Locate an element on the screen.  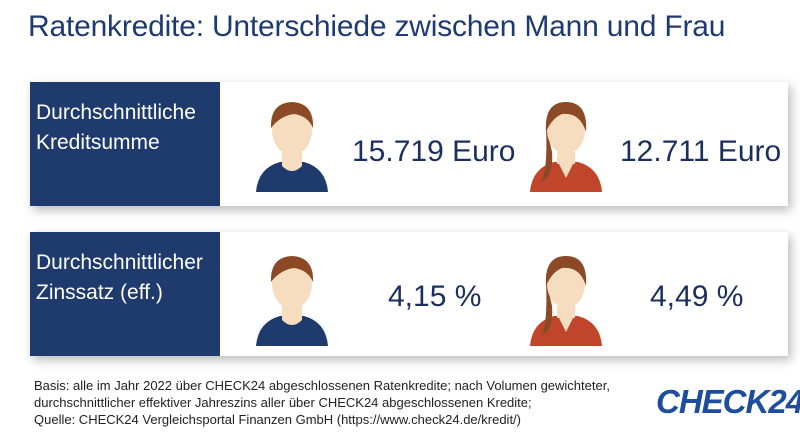
row-label: Durchschnittlicher Zinssatz (eff.) is located at coordinates (125, 294).